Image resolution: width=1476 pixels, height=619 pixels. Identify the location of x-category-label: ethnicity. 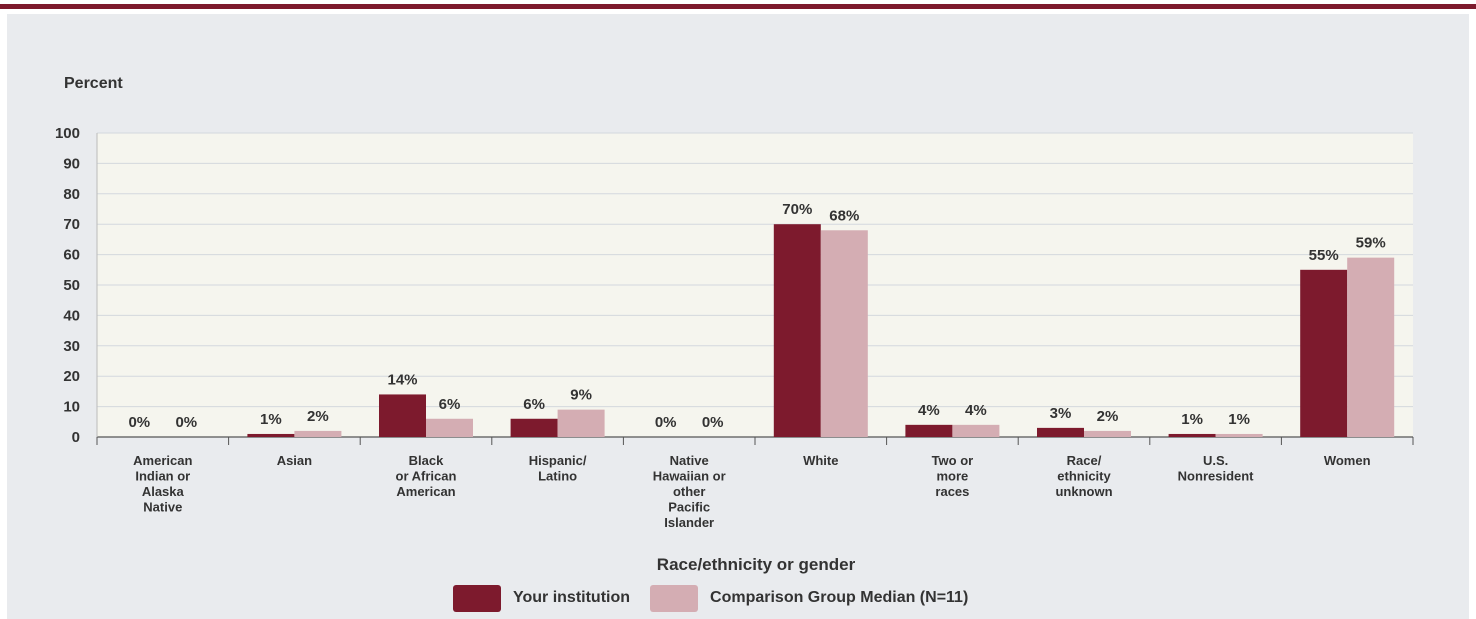
(1084, 476).